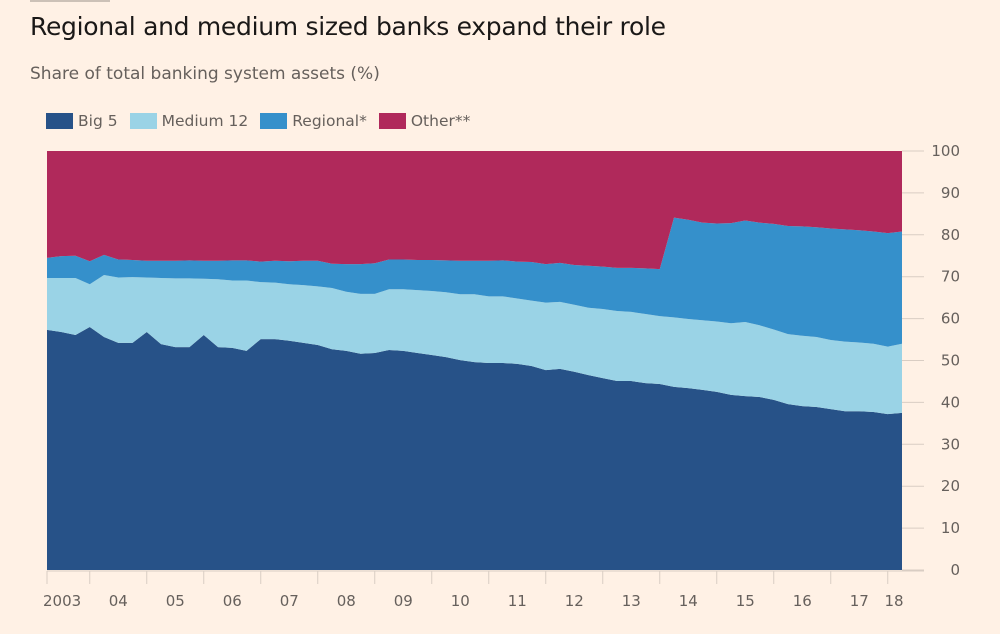  What do you see at coordinates (274, 121) in the screenshot?
I see `legend-swatch-regional` at bounding box center [274, 121].